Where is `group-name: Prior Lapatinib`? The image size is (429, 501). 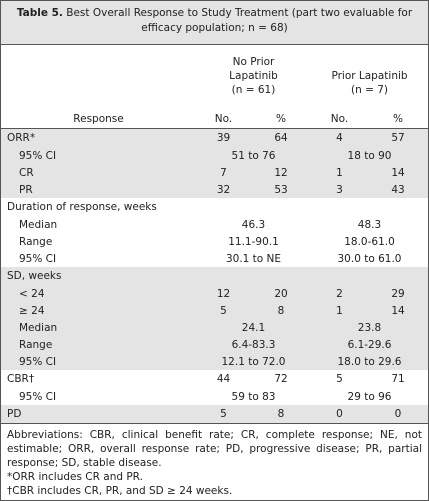
group-name: Prior Lapatinib is located at coordinates (369, 76).